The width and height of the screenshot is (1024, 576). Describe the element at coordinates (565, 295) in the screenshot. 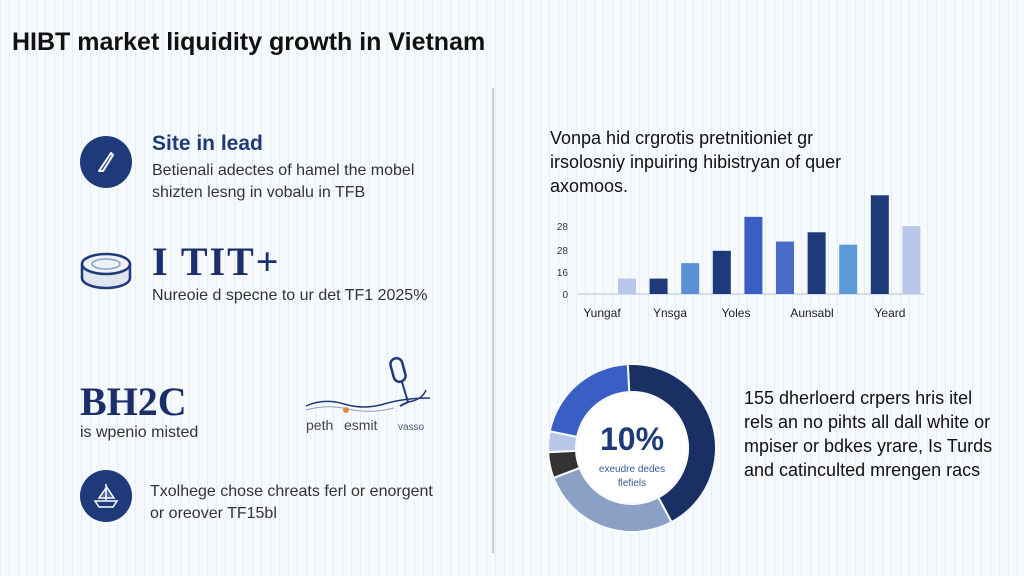

I see `y-tick-label: 0` at that location.